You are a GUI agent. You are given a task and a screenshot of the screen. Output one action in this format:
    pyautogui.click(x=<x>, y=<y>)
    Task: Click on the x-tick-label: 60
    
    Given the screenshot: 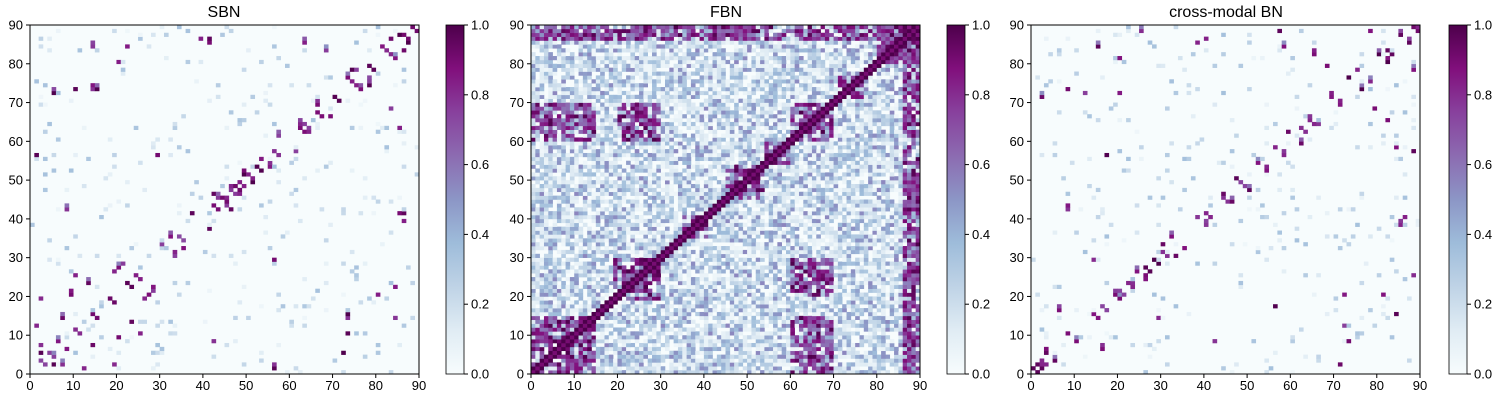 What is the action you would take?
    pyautogui.click(x=289, y=385)
    